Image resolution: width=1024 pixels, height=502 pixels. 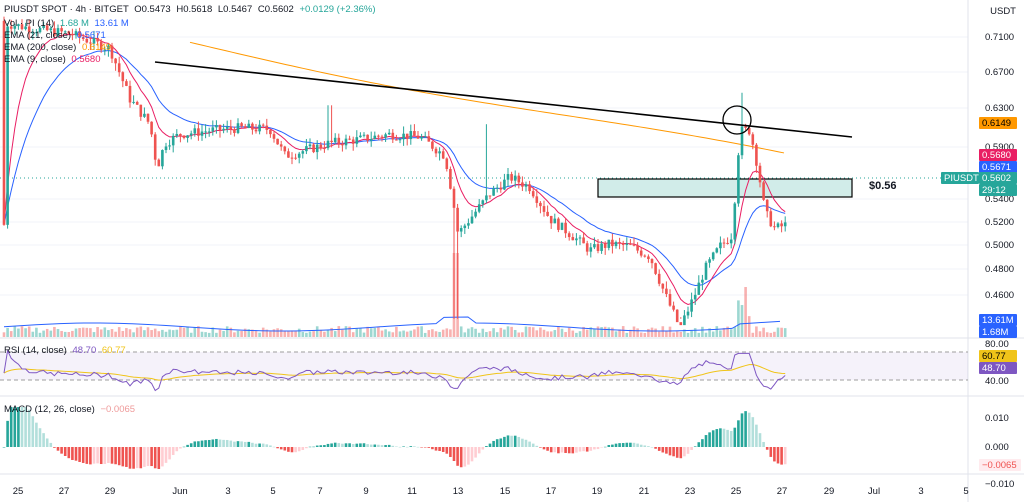 I want to click on badge-vol-ma: 13.61M, so click(x=998, y=320).